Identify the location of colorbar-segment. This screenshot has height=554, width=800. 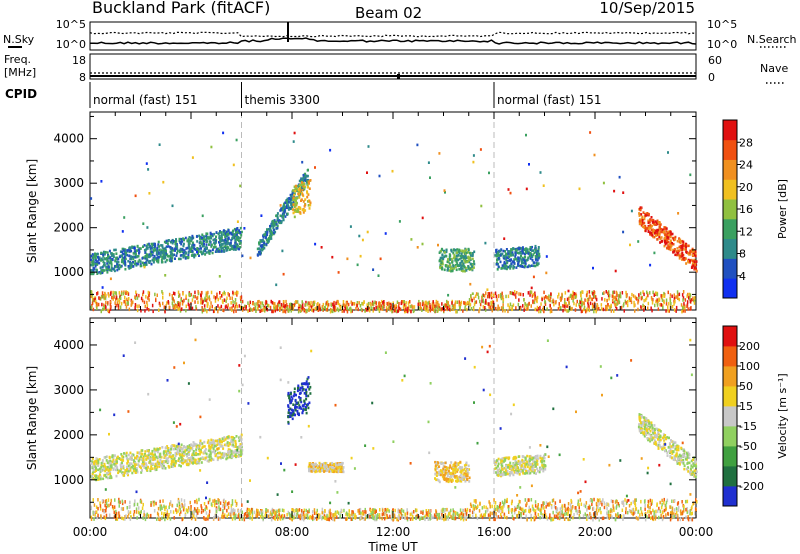
(730, 248).